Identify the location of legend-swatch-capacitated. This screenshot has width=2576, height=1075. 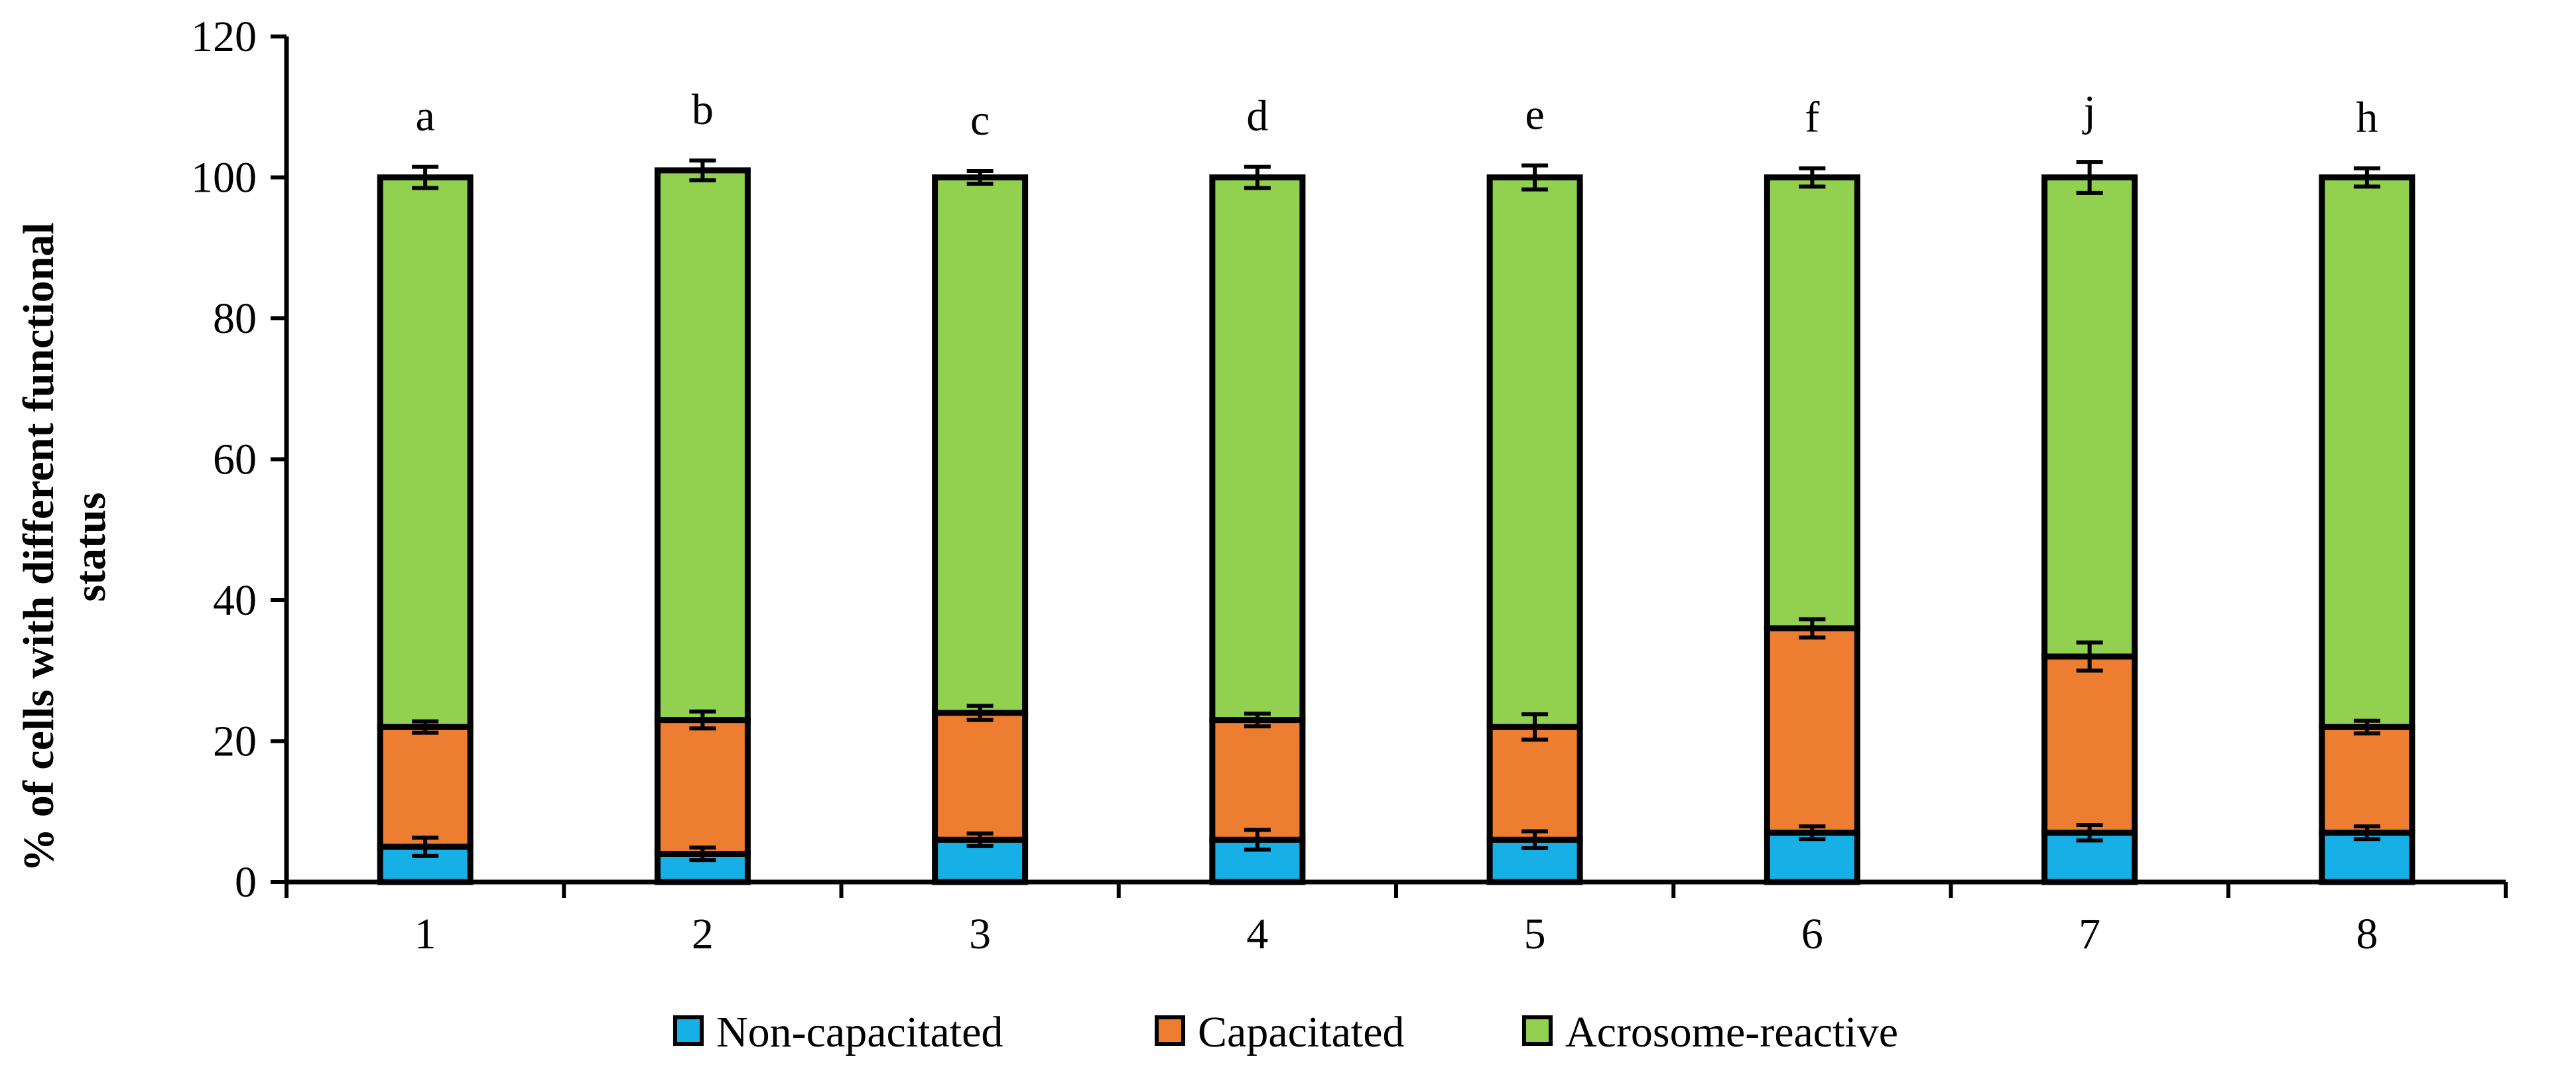
(1170, 1030).